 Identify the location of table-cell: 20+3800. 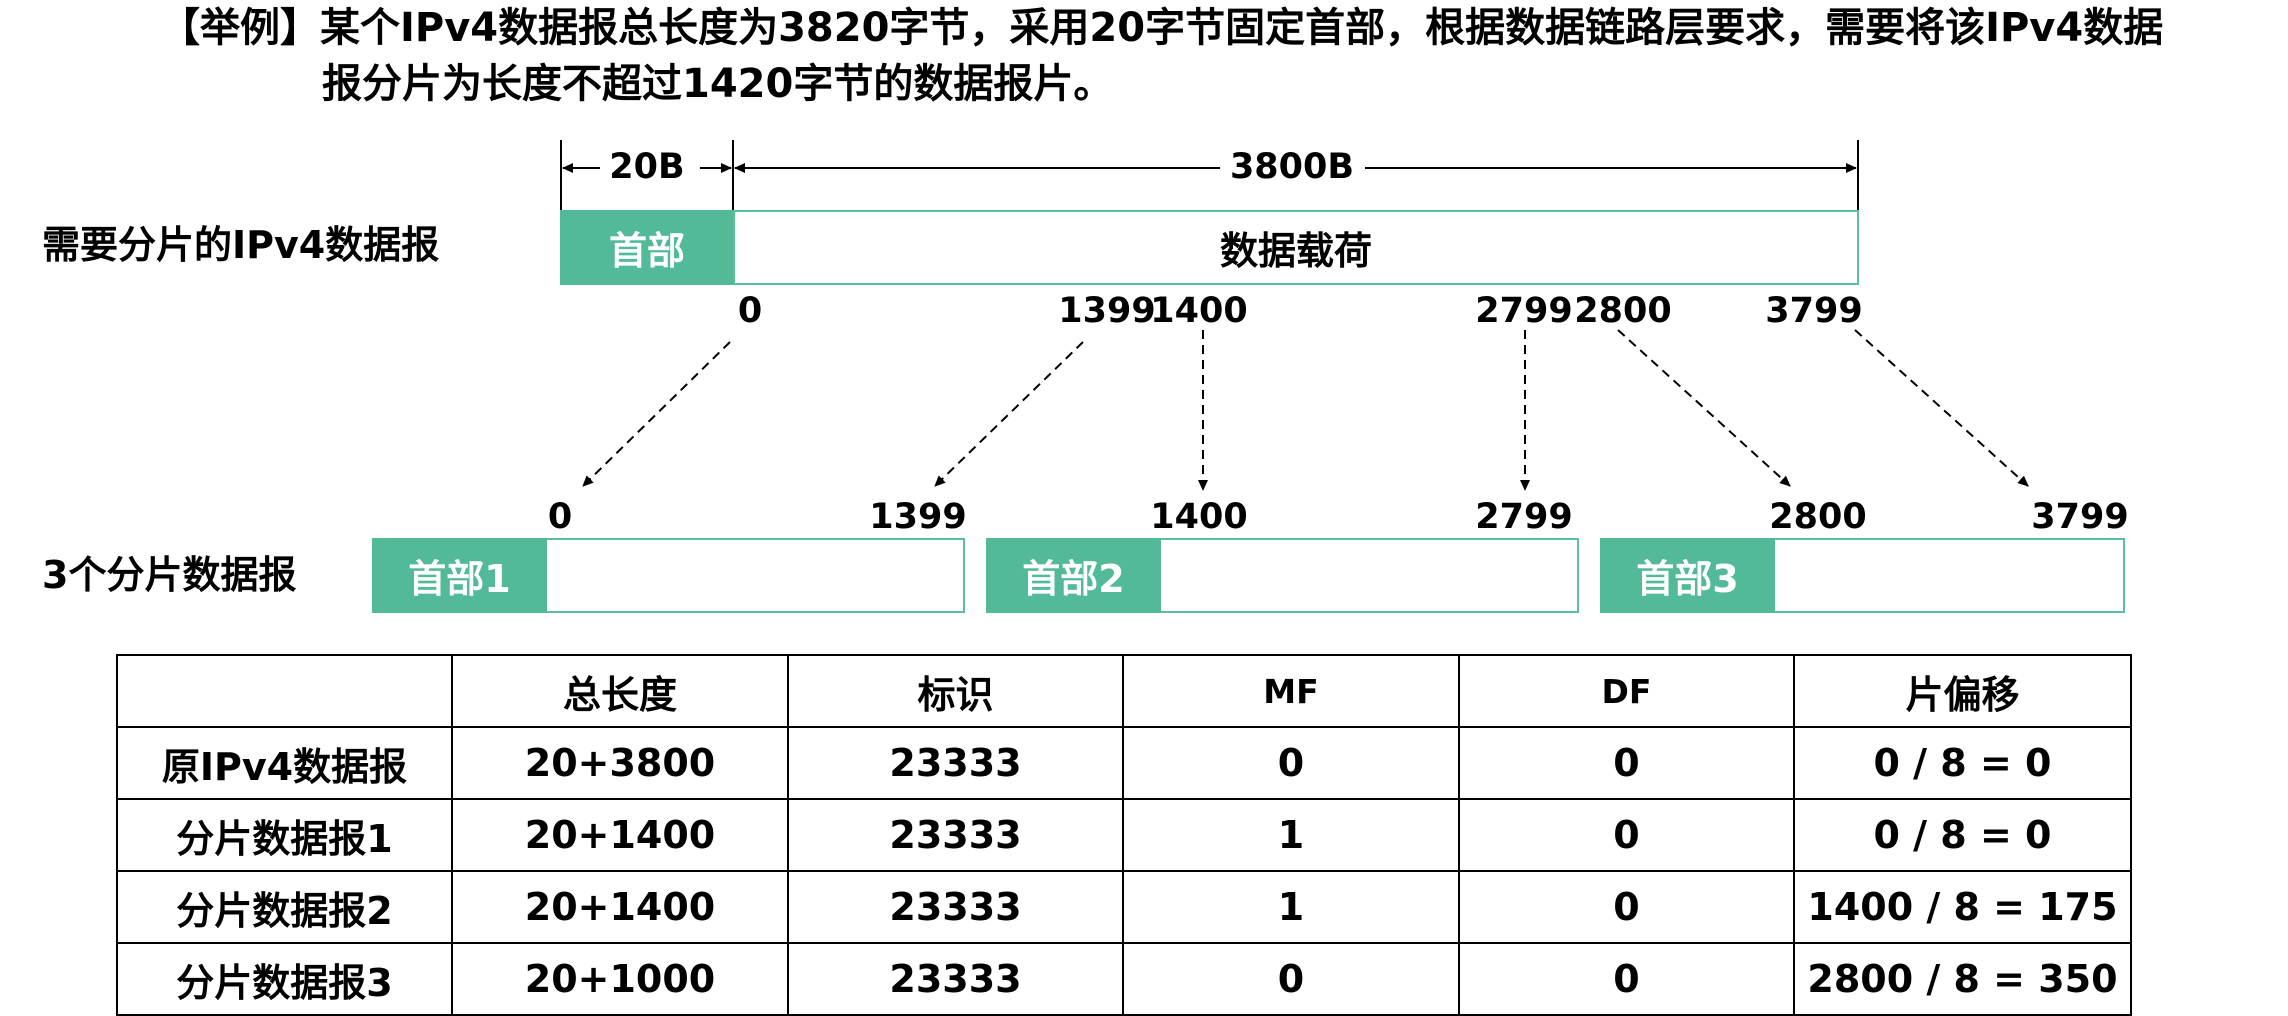
(620, 763).